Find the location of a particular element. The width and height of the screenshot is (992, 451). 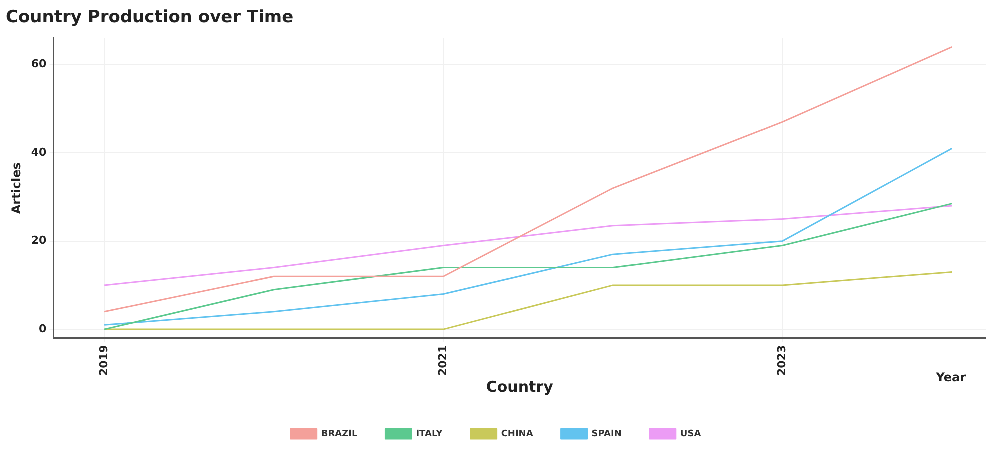

legend-label: BRAZIL is located at coordinates (339, 434).